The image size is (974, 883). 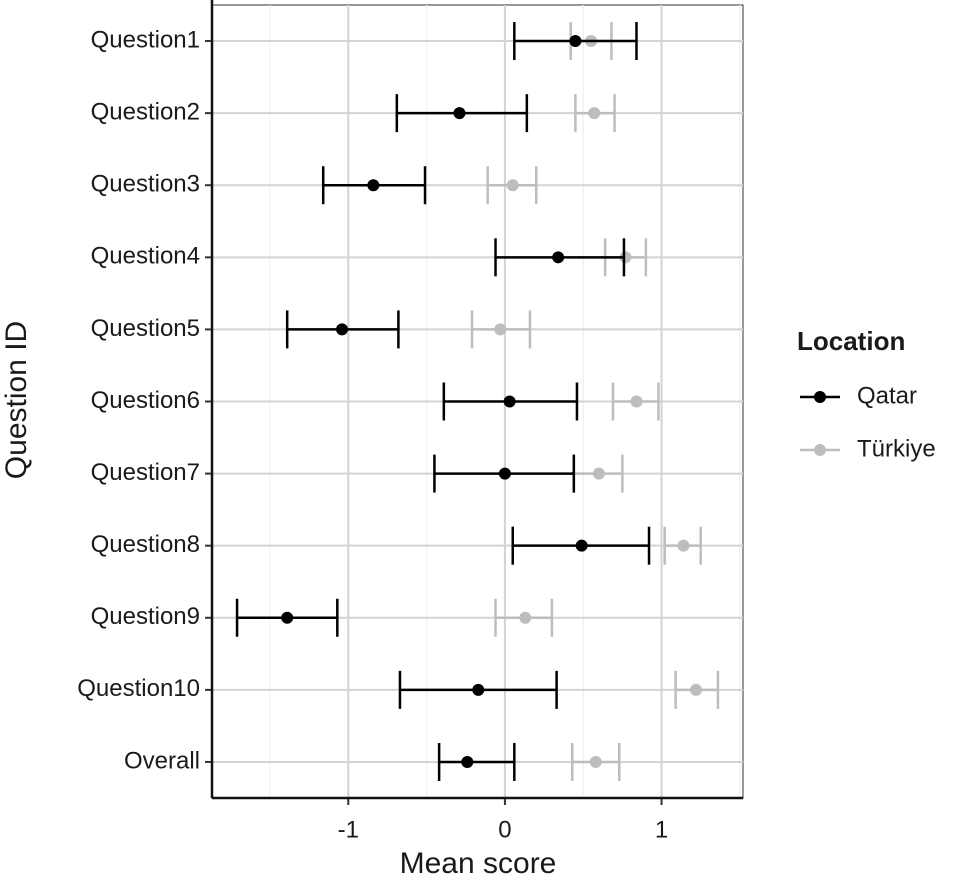 I want to click on y-tick-label: Question9, so click(x=145, y=616).